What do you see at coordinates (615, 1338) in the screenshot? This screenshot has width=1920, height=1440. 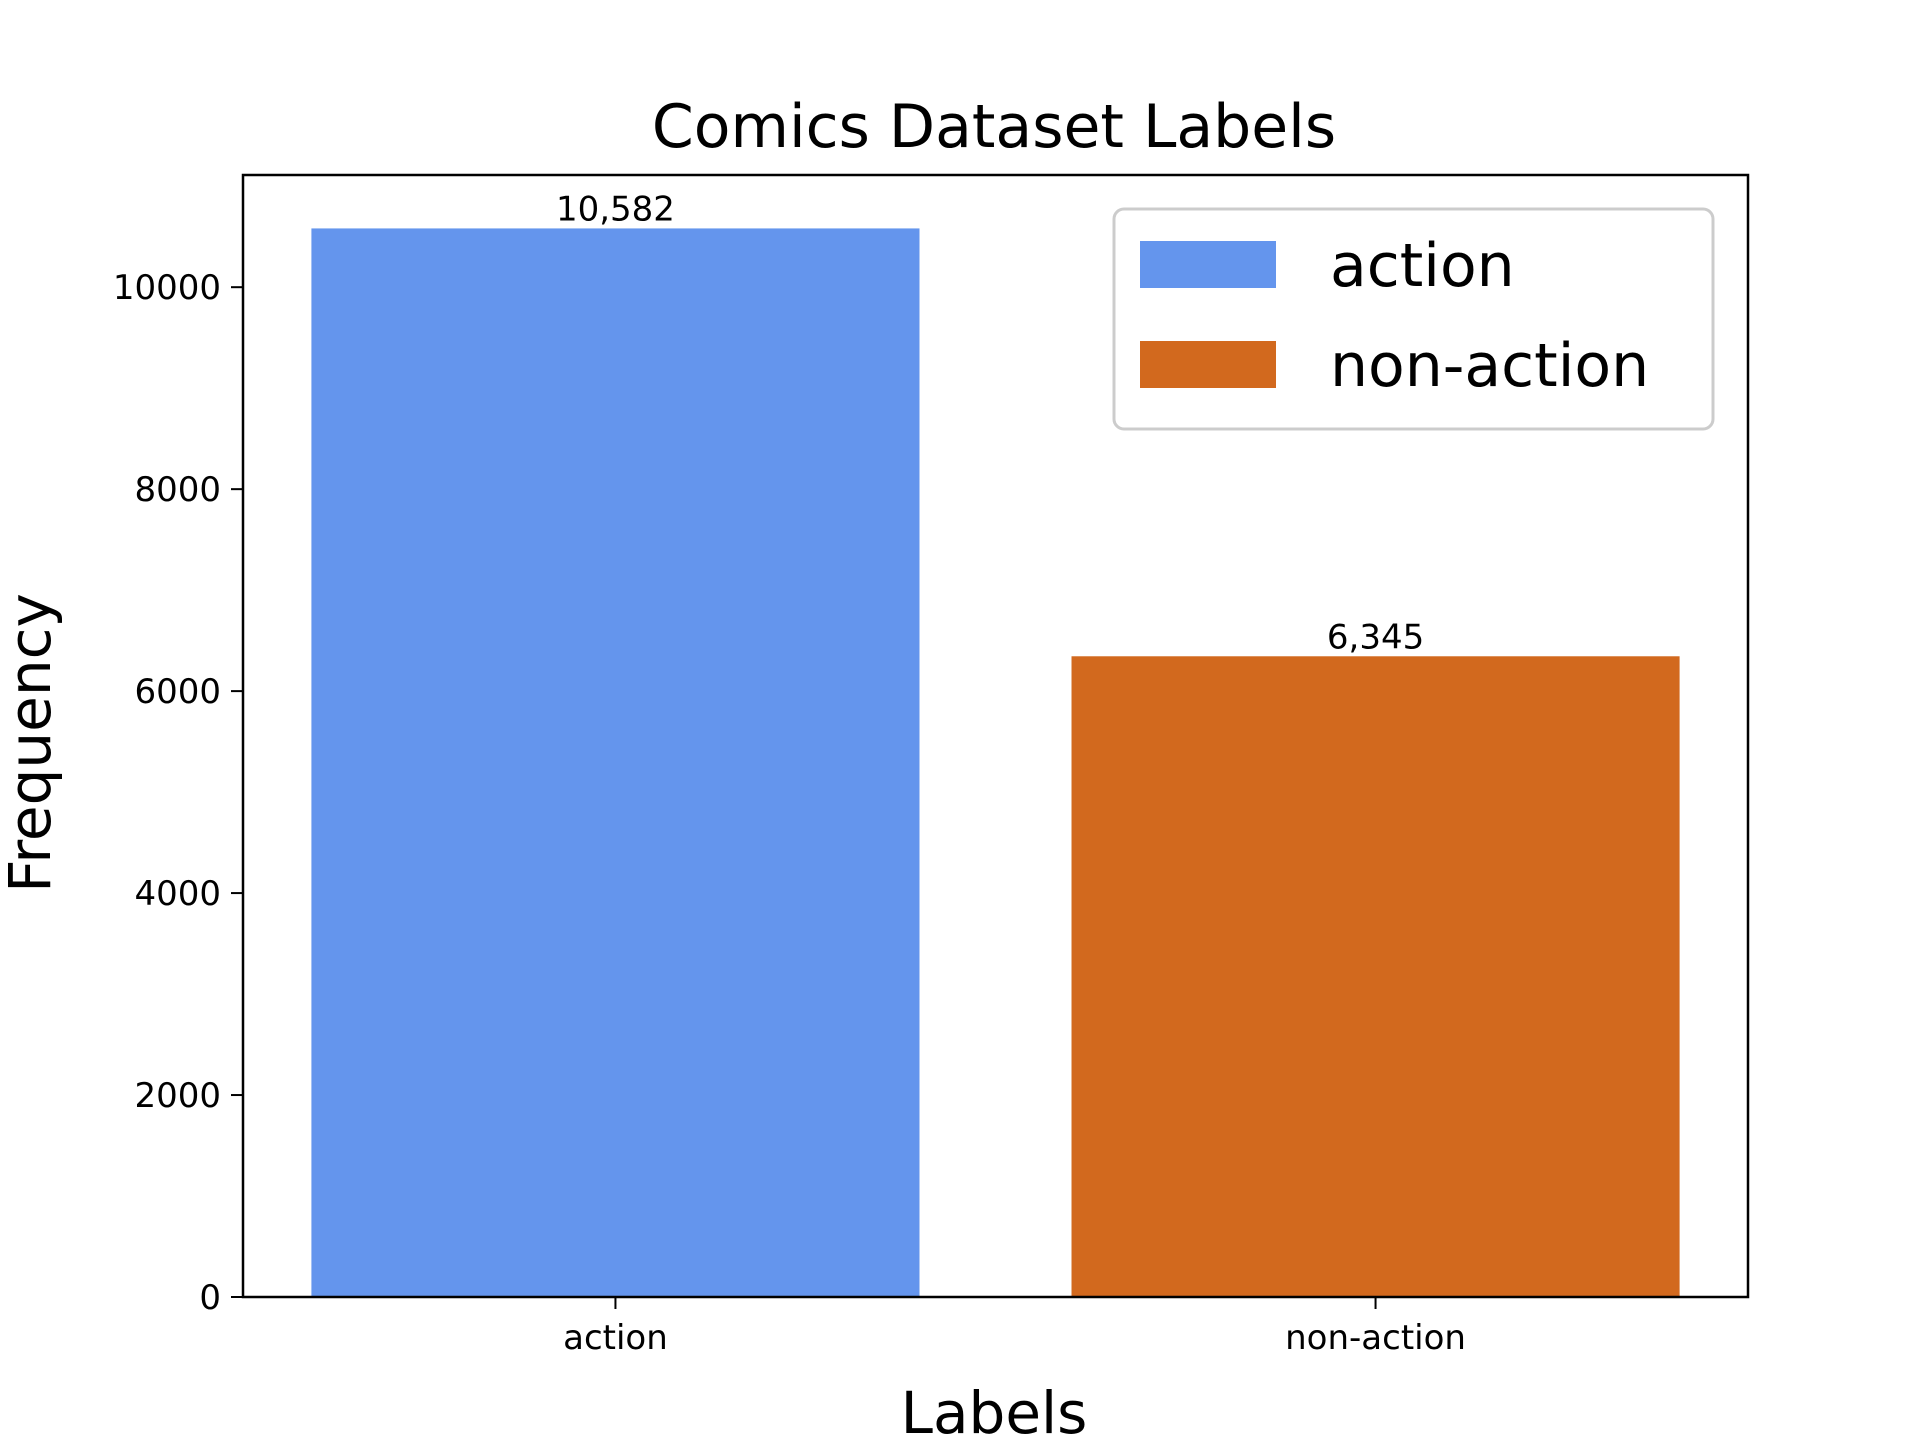 I see `x-tick-label-action: action` at bounding box center [615, 1338].